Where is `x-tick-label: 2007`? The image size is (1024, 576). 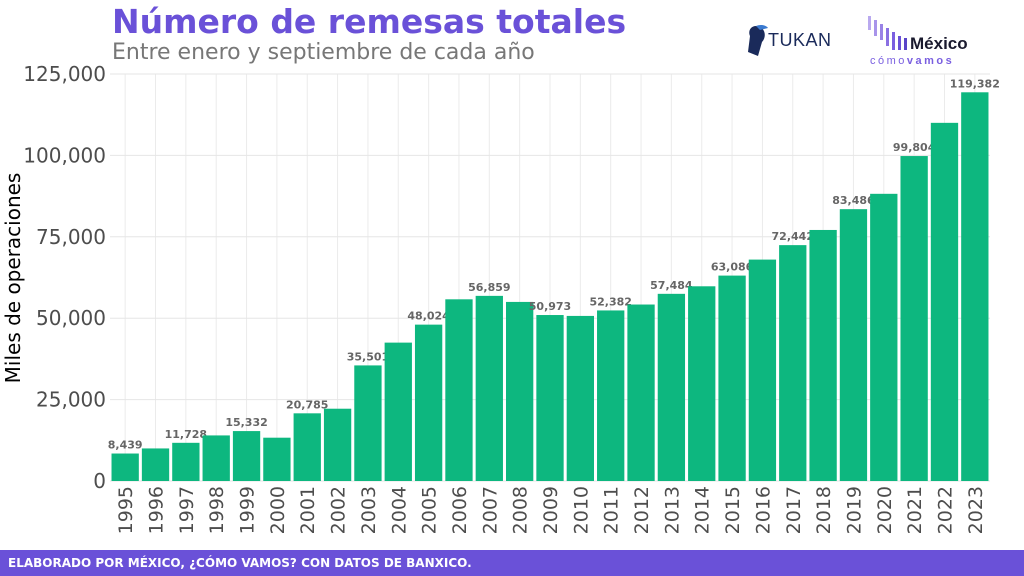
x-tick-label: 2007 is located at coordinates (490, 510).